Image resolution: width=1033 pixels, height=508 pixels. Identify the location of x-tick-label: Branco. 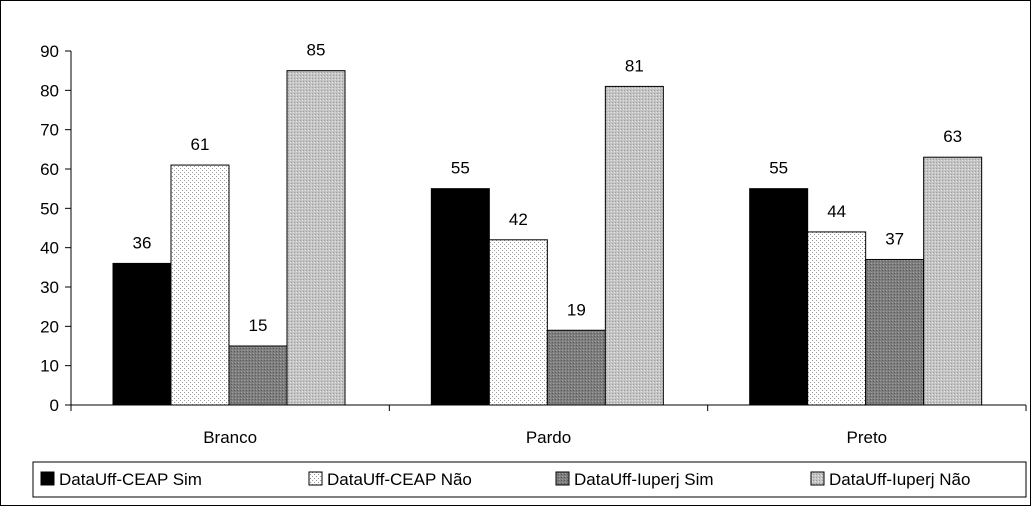
(230, 437).